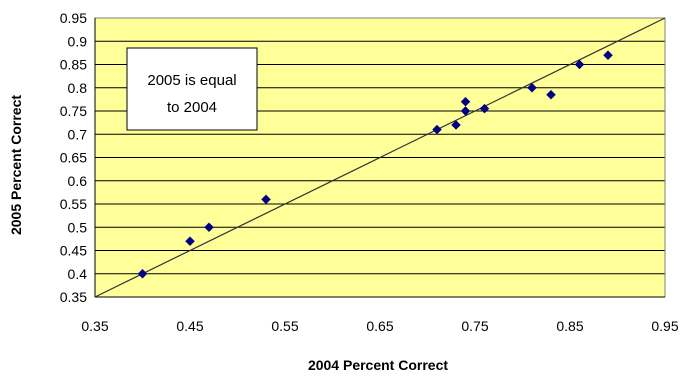 The width and height of the screenshot is (688, 379). I want to click on x-tick-label: 0.95, so click(664, 326).